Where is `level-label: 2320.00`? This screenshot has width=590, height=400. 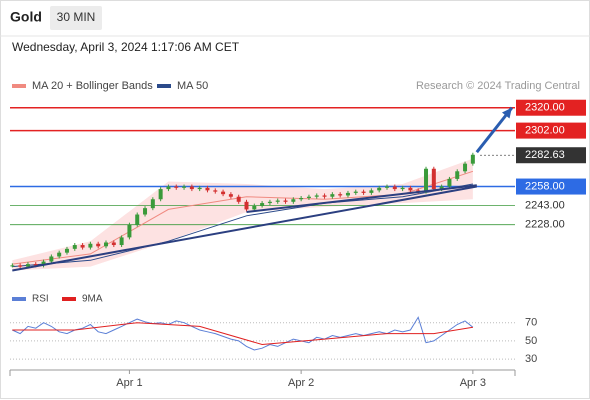 level-label: 2320.00 is located at coordinates (545, 108).